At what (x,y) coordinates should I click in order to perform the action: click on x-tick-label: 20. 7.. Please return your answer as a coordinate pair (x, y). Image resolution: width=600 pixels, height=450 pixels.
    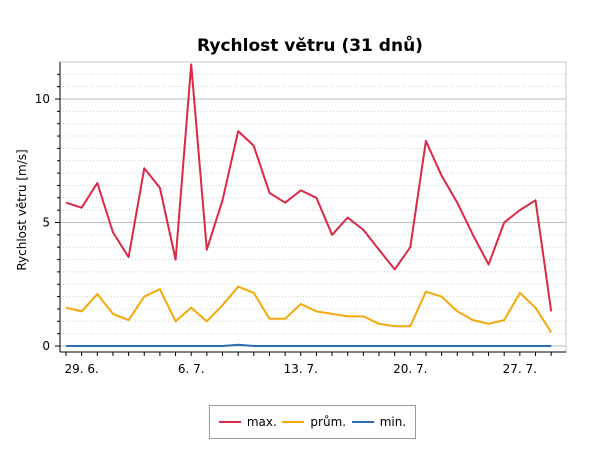
    Looking at the image, I should click on (410, 369).